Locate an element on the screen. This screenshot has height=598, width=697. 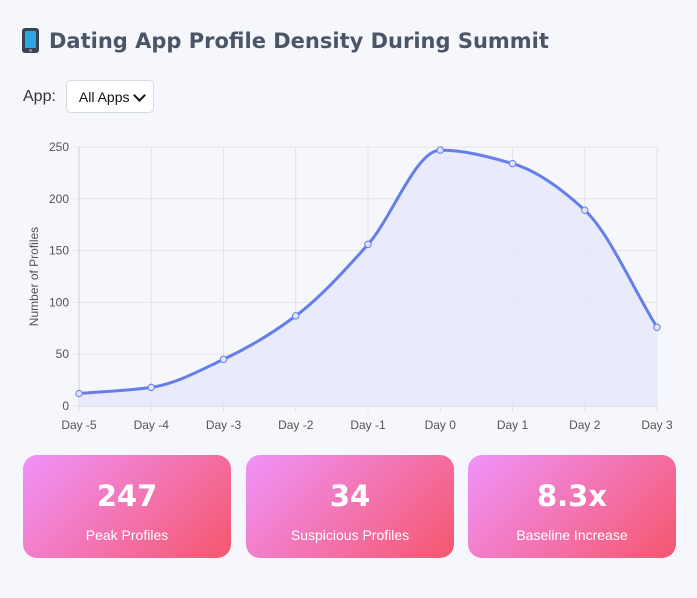
app-filter: App: All Apps is located at coordinates (88, 96).